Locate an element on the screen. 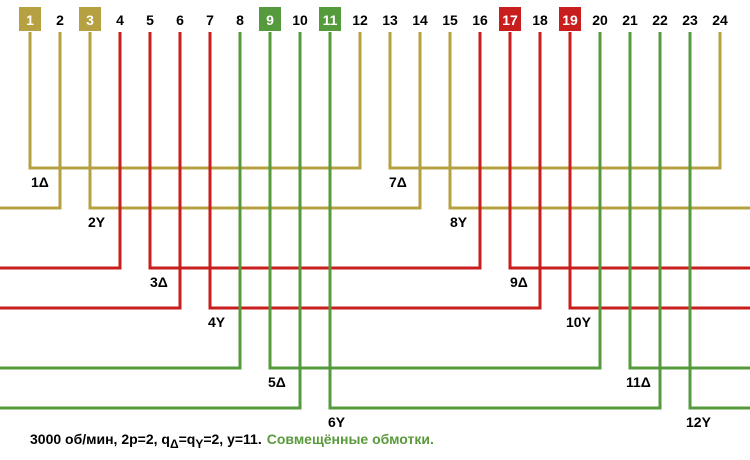 The image size is (750, 460). coil-label: 11Δ is located at coordinates (638, 382).